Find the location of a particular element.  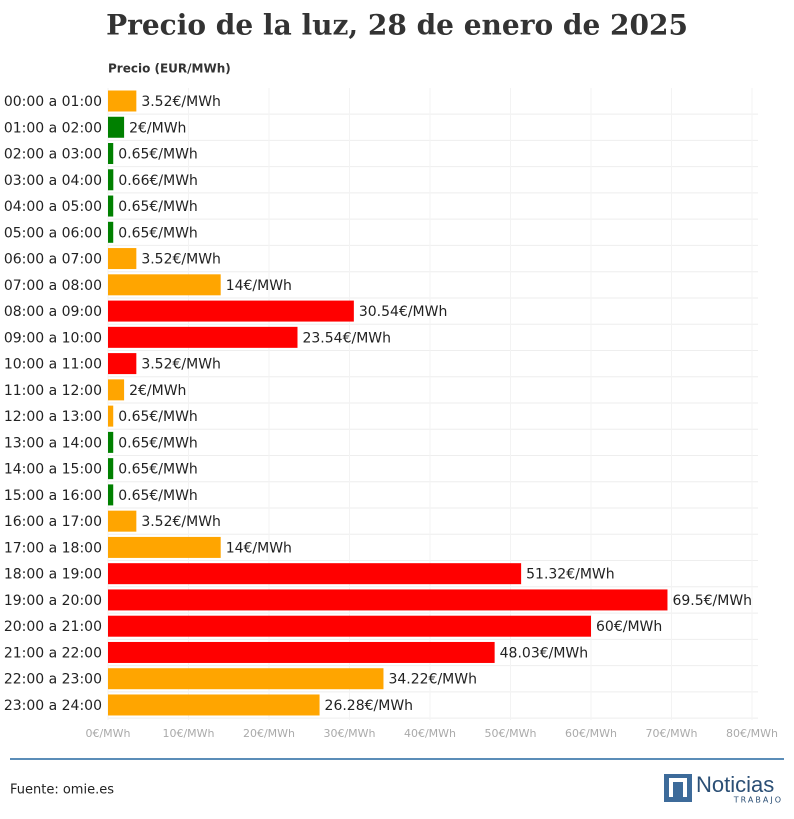

y-tick-label: 22:00 a 23:00 is located at coordinates (53, 680).